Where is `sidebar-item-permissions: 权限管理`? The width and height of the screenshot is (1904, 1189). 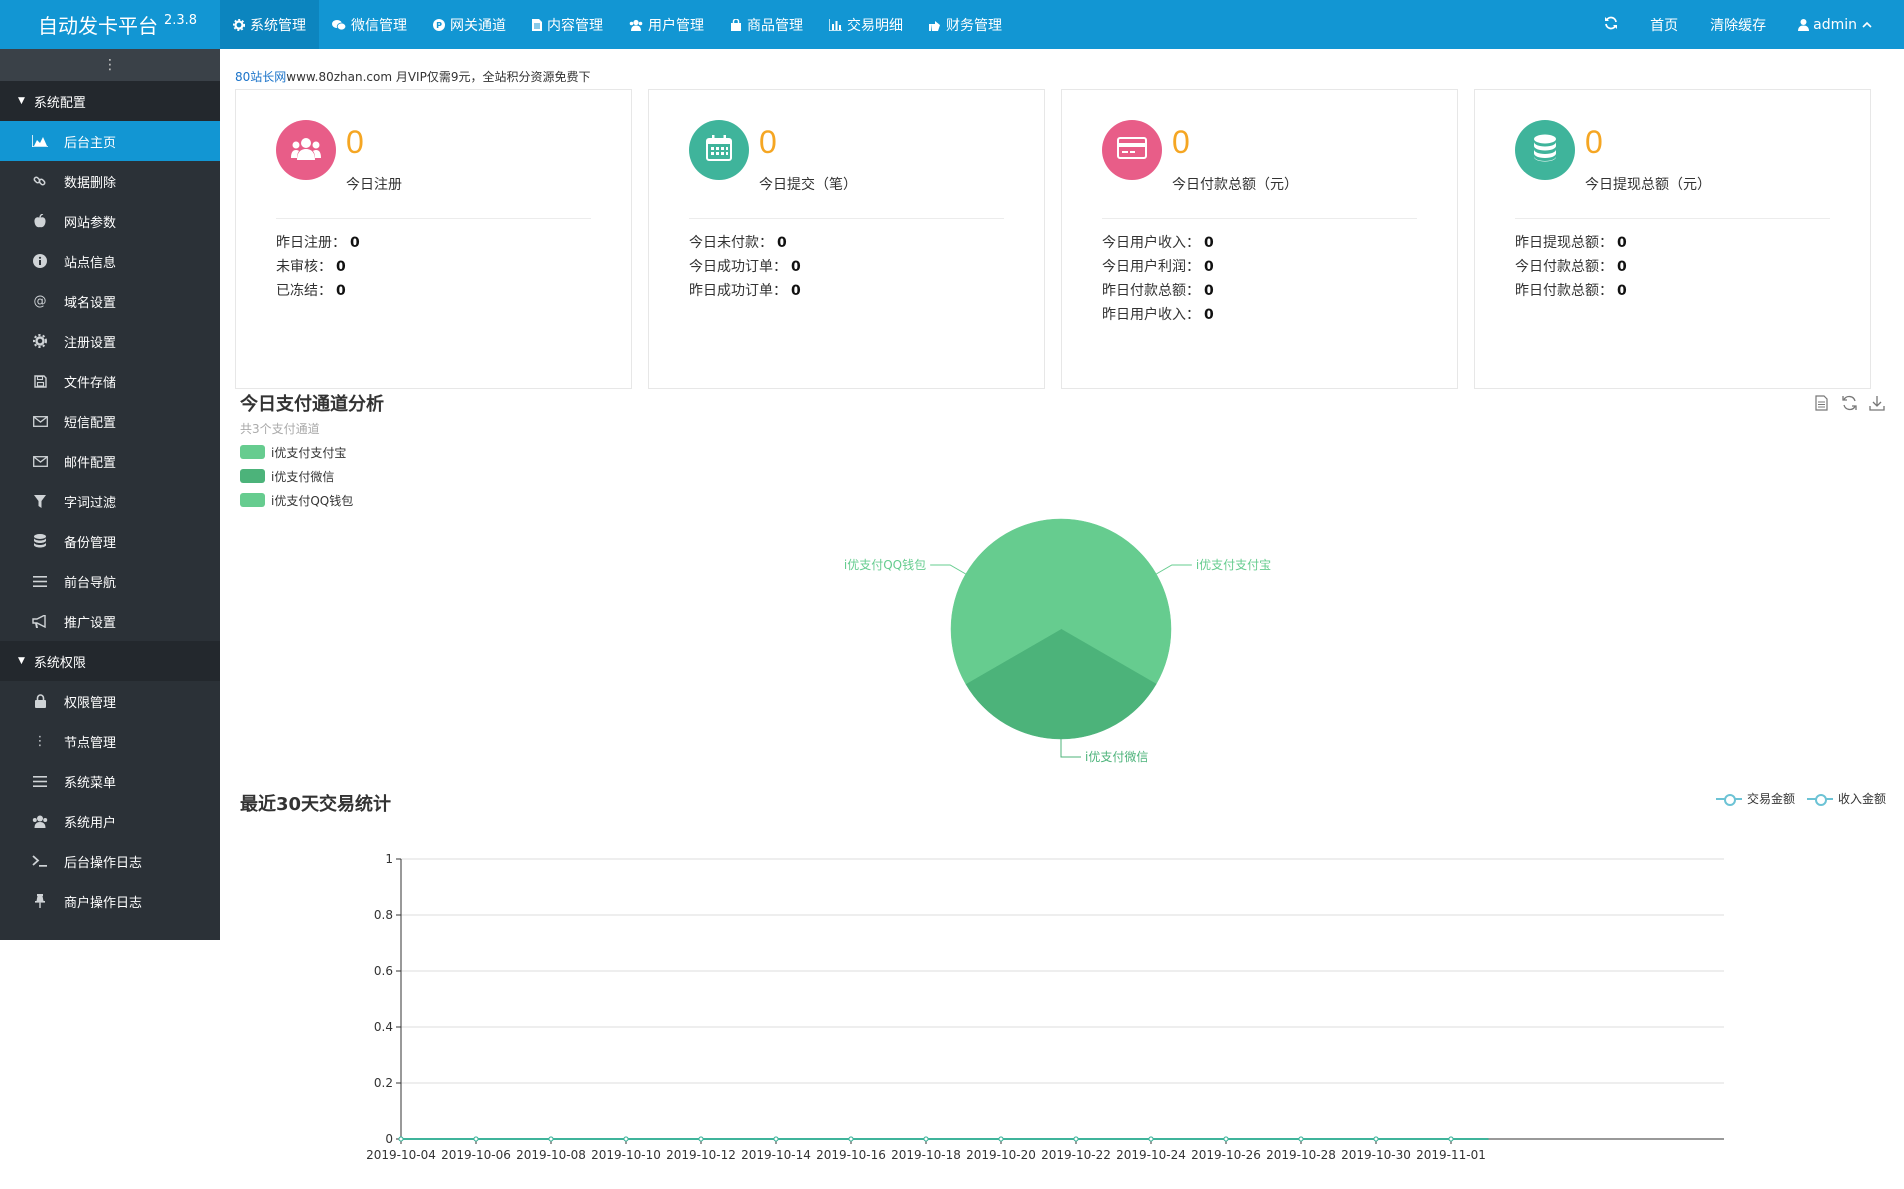
sidebar-item-permissions: 权限管理 is located at coordinates (110, 701).